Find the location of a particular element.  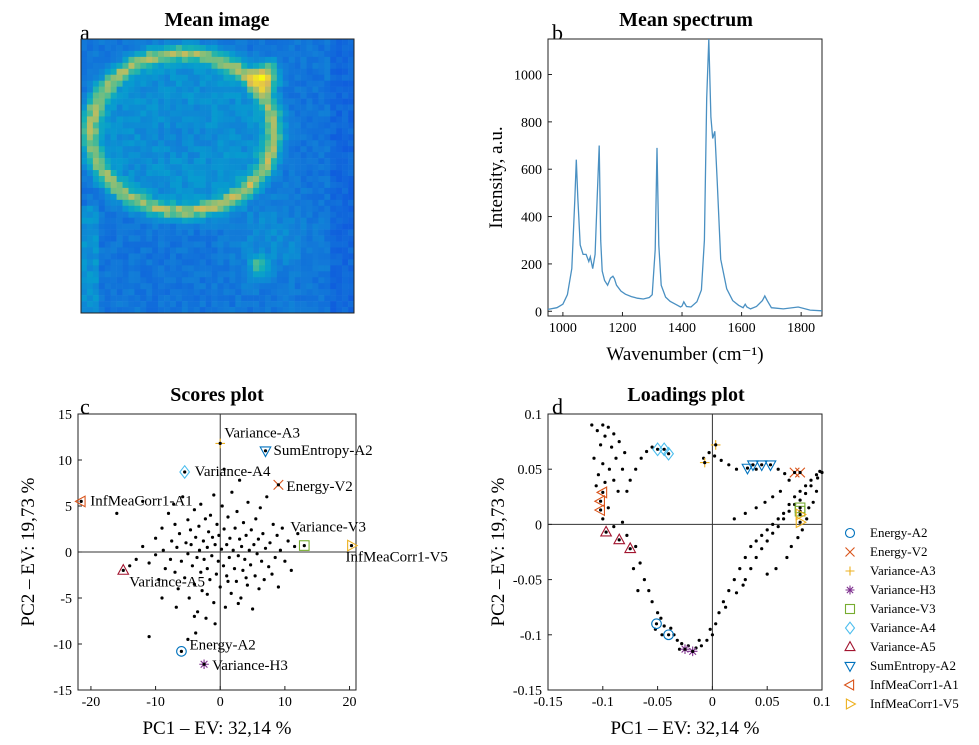

legend-label: Variance-A5 is located at coordinates (903, 646).